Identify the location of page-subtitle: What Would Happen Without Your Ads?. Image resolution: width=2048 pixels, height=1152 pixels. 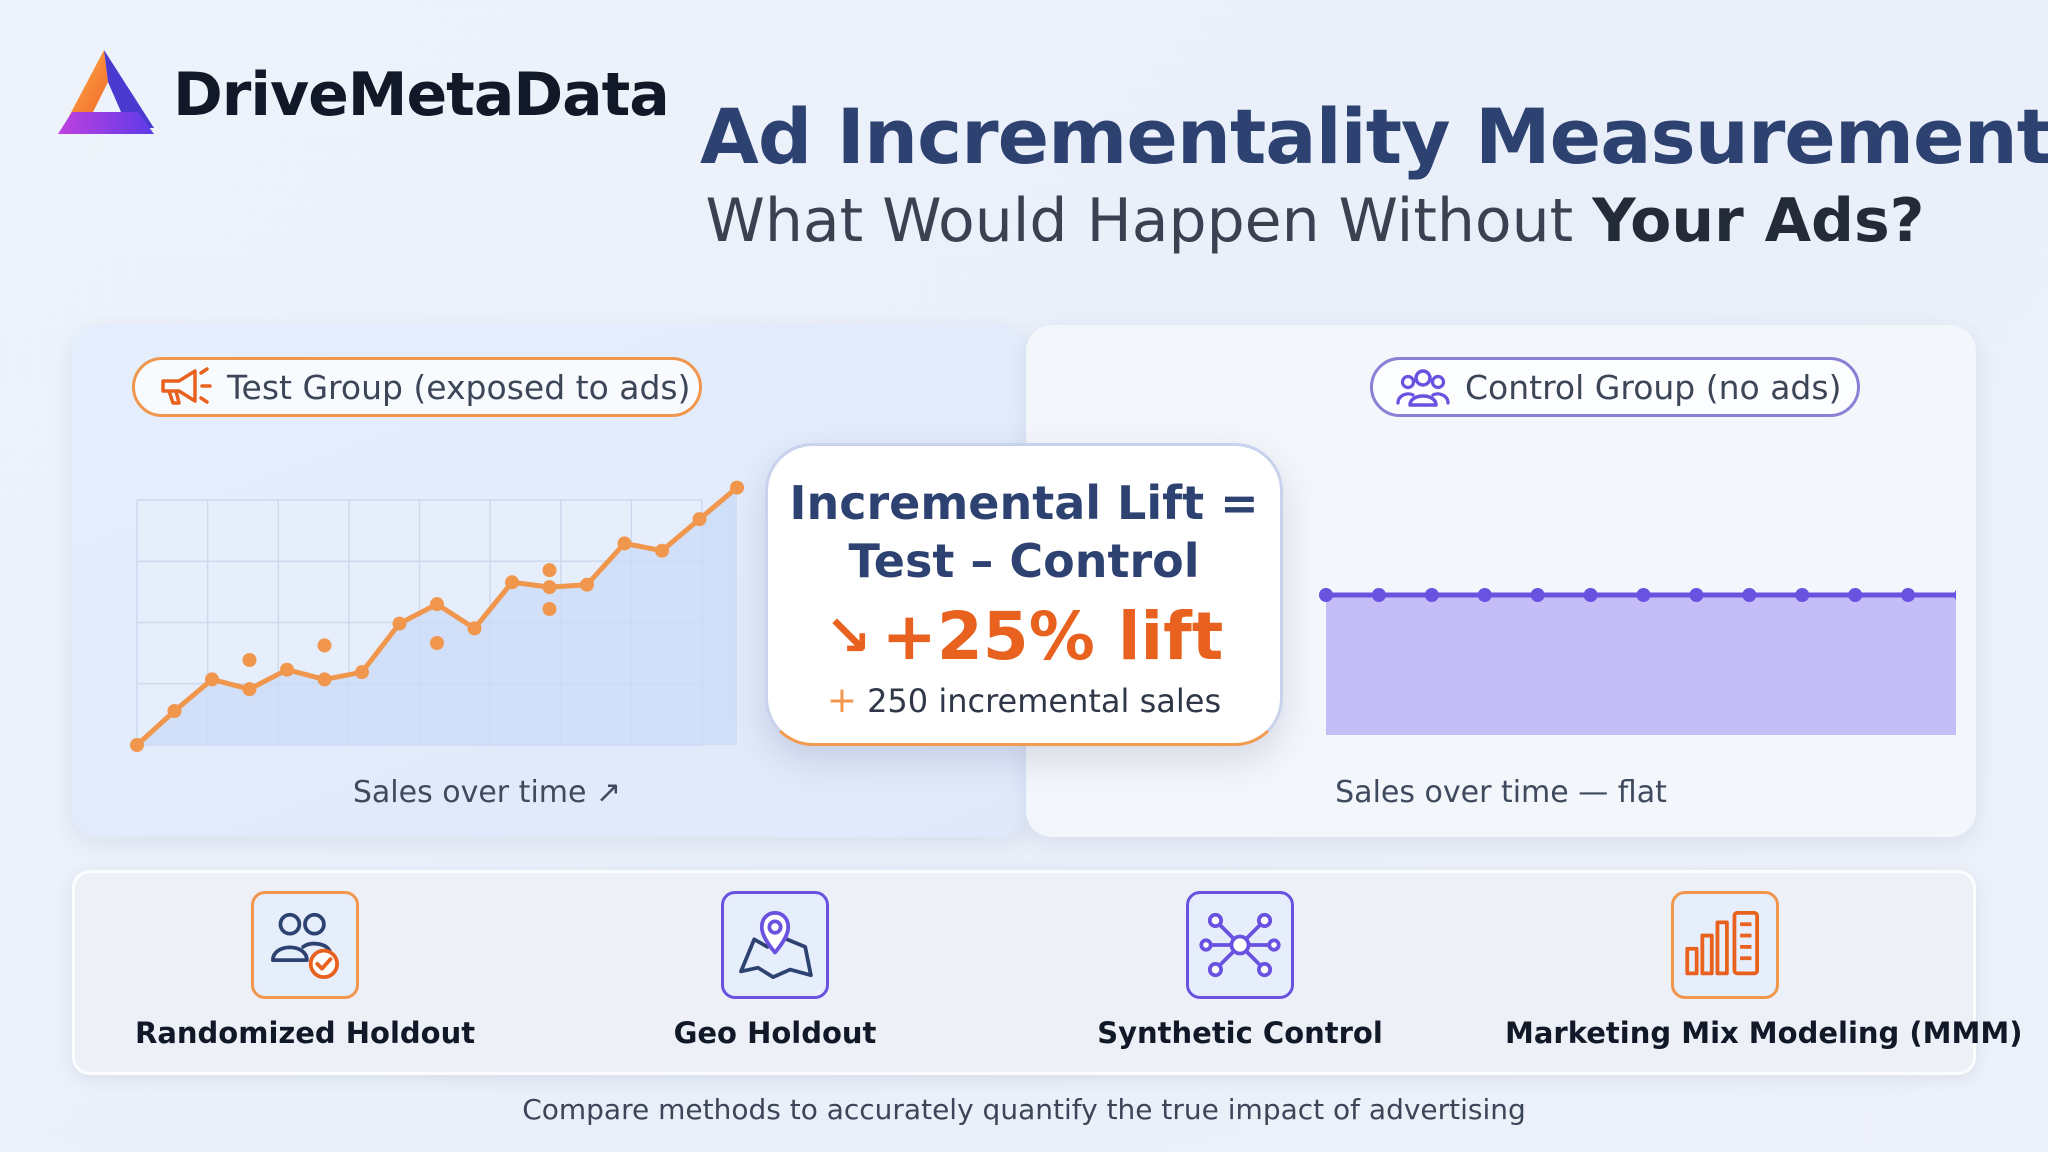
(1315, 221).